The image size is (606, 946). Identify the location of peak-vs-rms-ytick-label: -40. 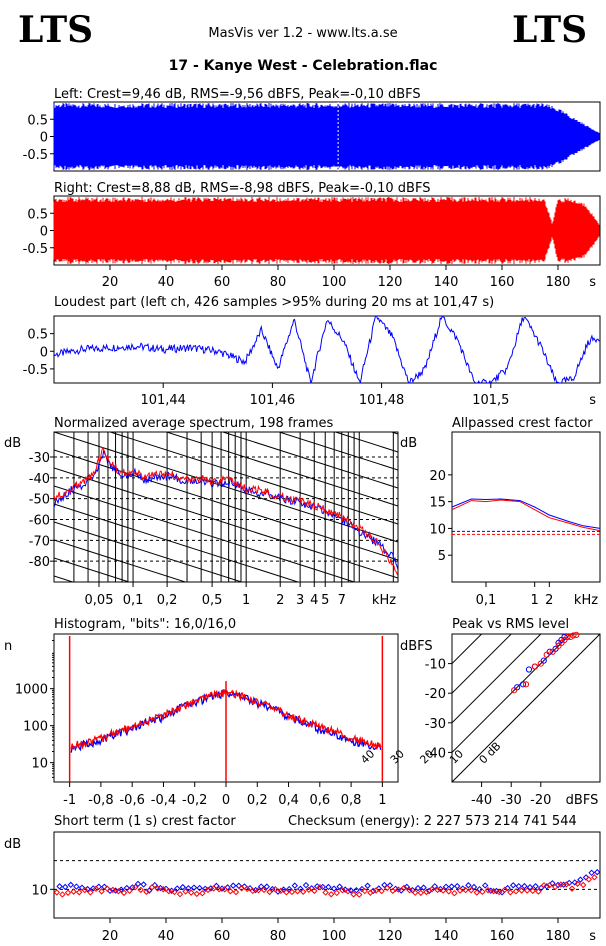
(435, 753).